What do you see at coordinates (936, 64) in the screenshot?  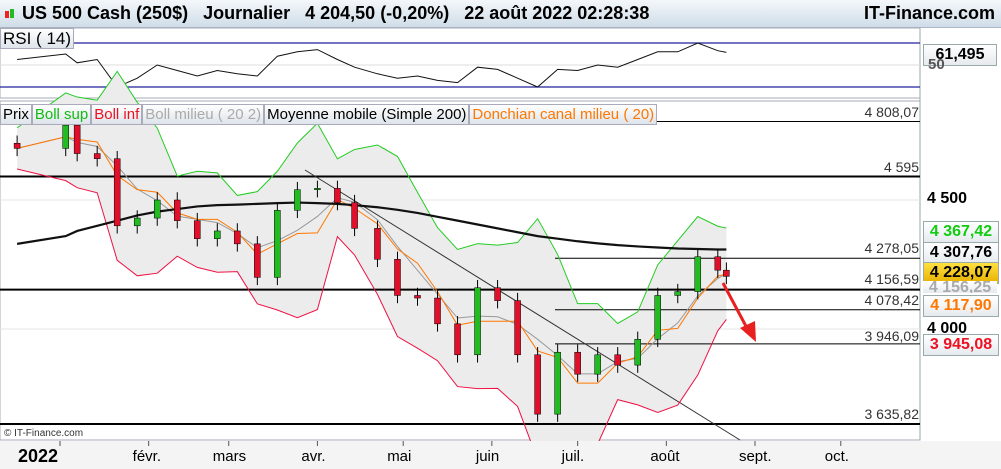 I see `rsi-50-tick: 50` at bounding box center [936, 64].